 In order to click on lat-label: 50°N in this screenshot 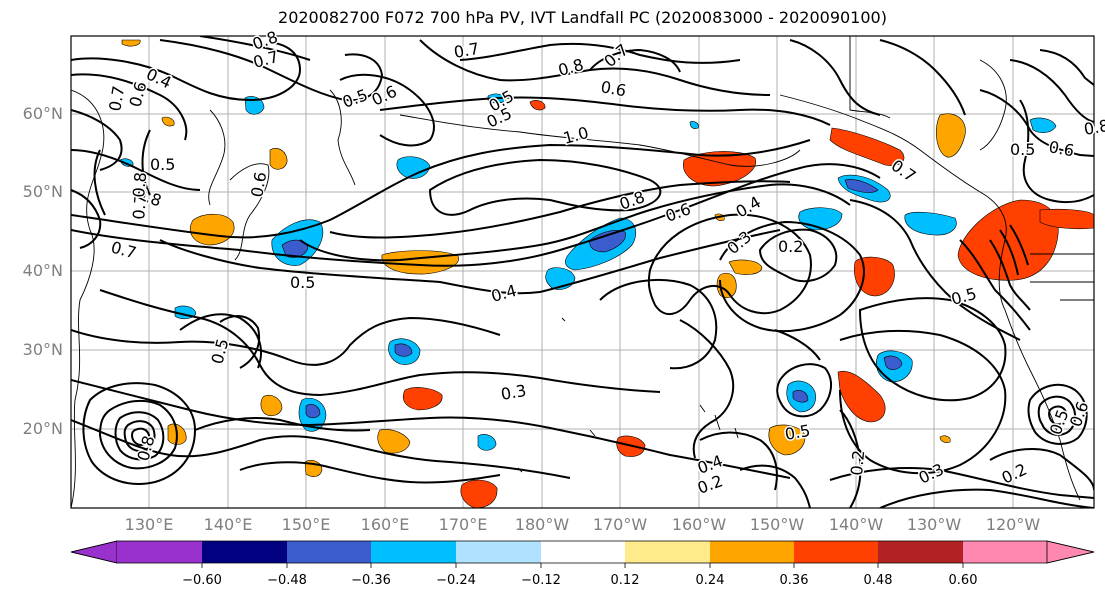, I will do `click(42, 191)`.